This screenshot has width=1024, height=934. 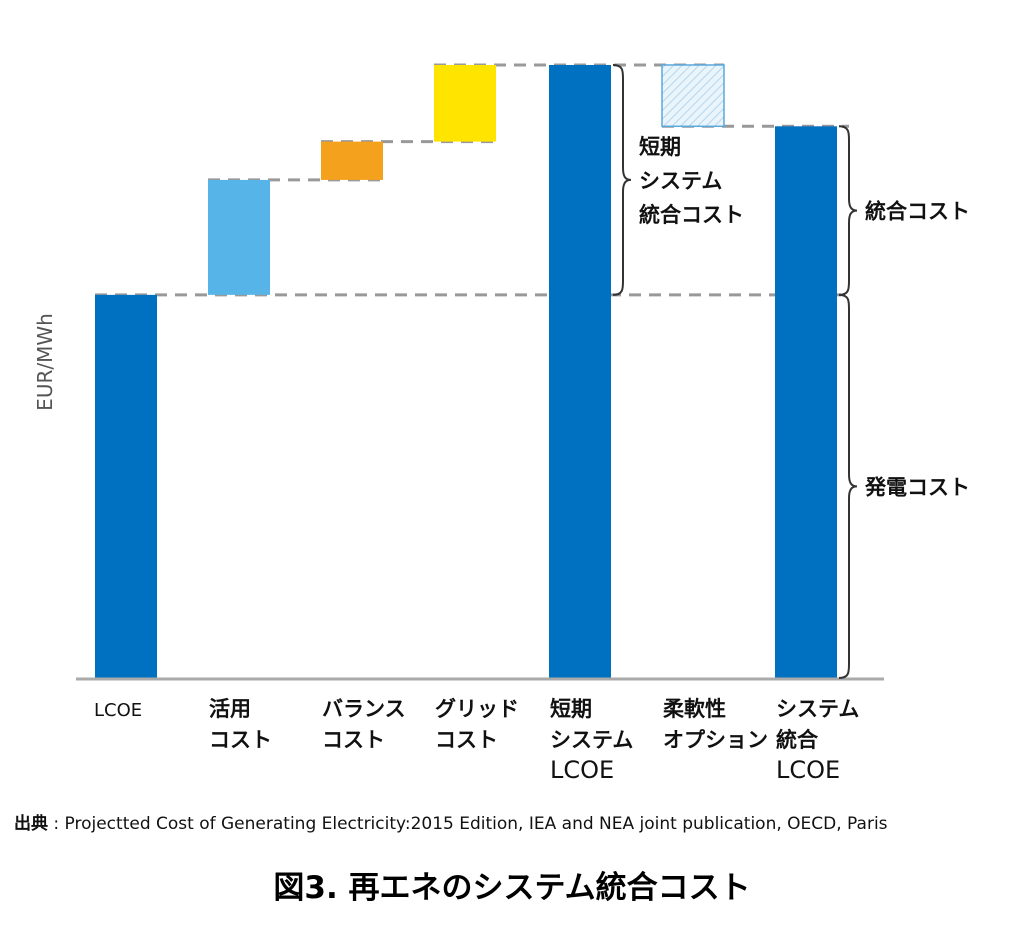 What do you see at coordinates (230, 709) in the screenshot?
I see `category-label-2-line-1: 活用` at bounding box center [230, 709].